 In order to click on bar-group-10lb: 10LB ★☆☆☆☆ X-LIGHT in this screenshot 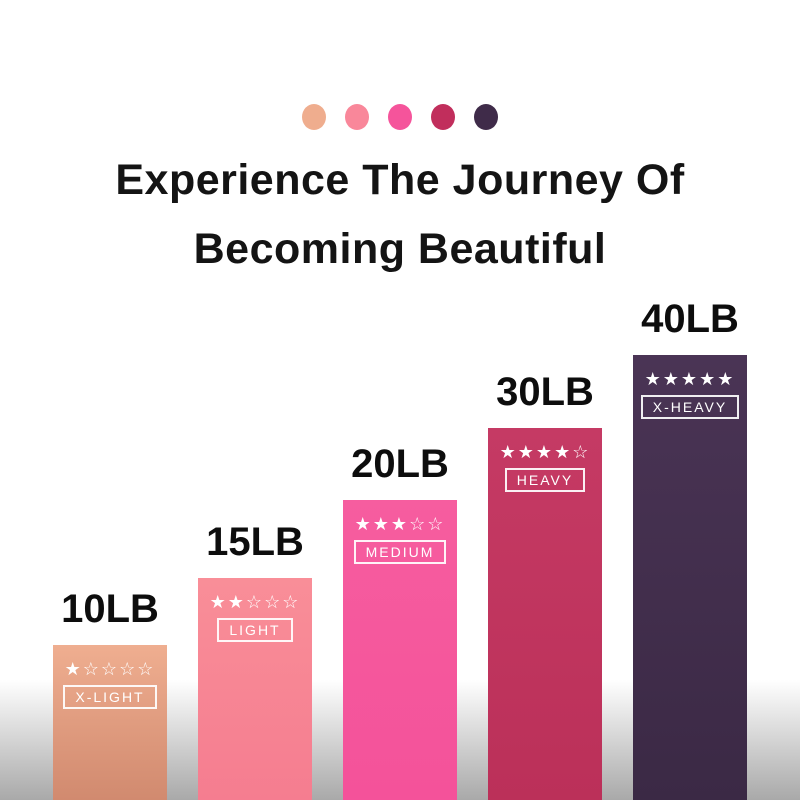, I will do `click(110, 693)`.